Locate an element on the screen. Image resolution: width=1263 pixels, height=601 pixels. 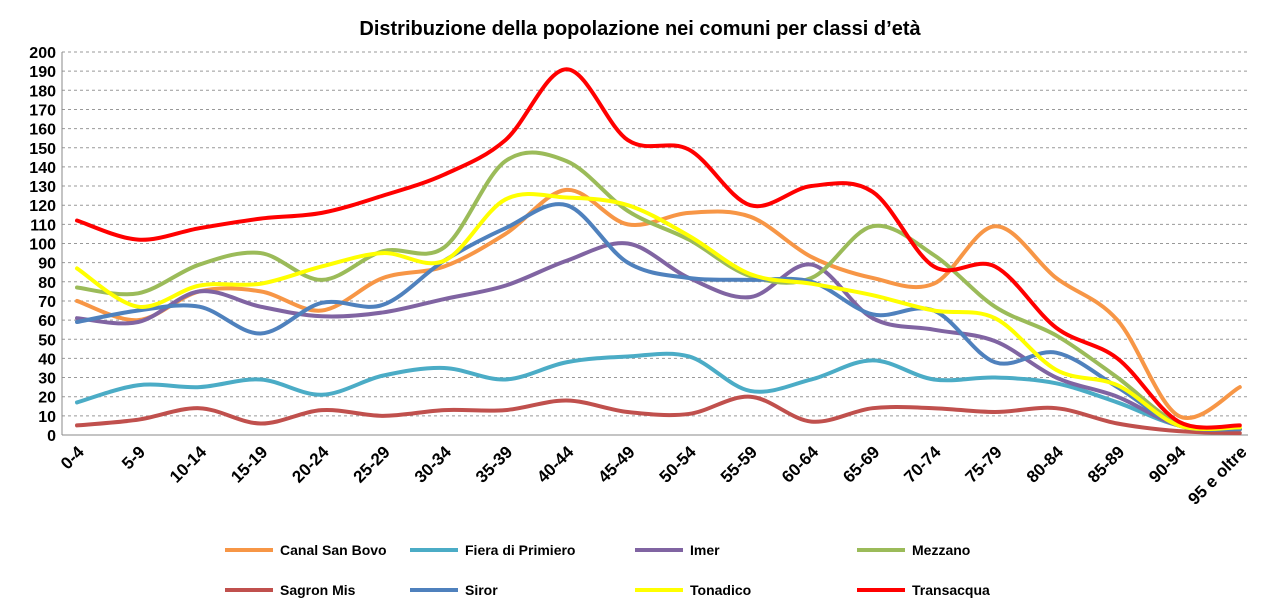
y-tick-label: 140 is located at coordinates (42, 168).